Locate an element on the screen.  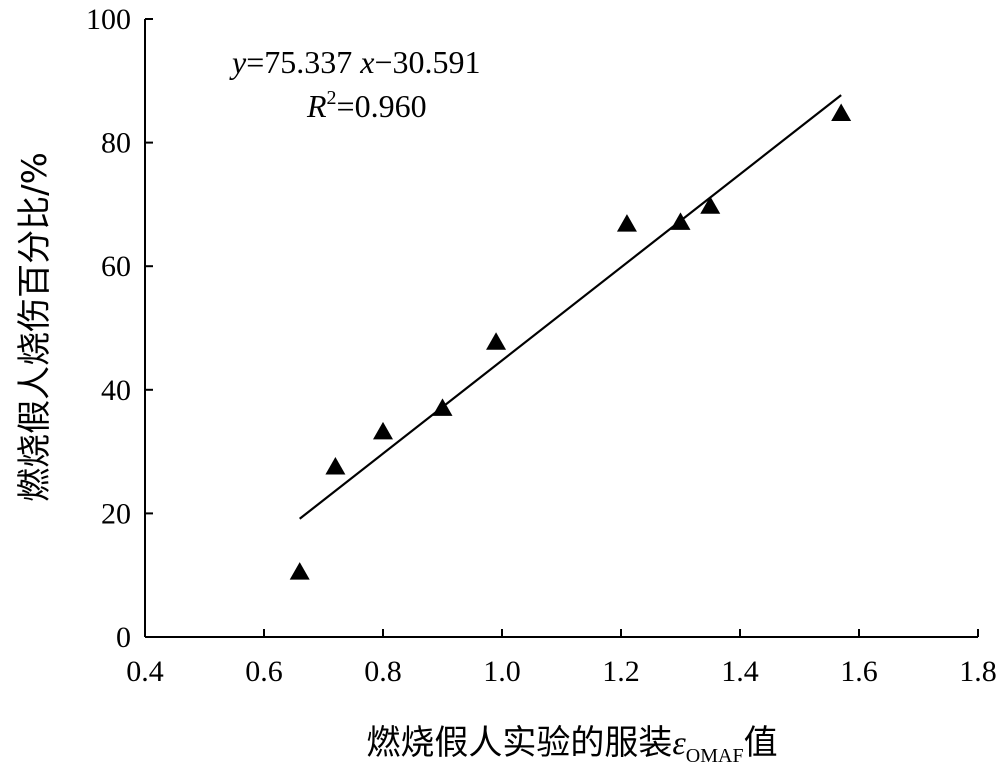
x-axis-label-main: 燃烧假人实验的服装 is located at coordinates (519, 743).